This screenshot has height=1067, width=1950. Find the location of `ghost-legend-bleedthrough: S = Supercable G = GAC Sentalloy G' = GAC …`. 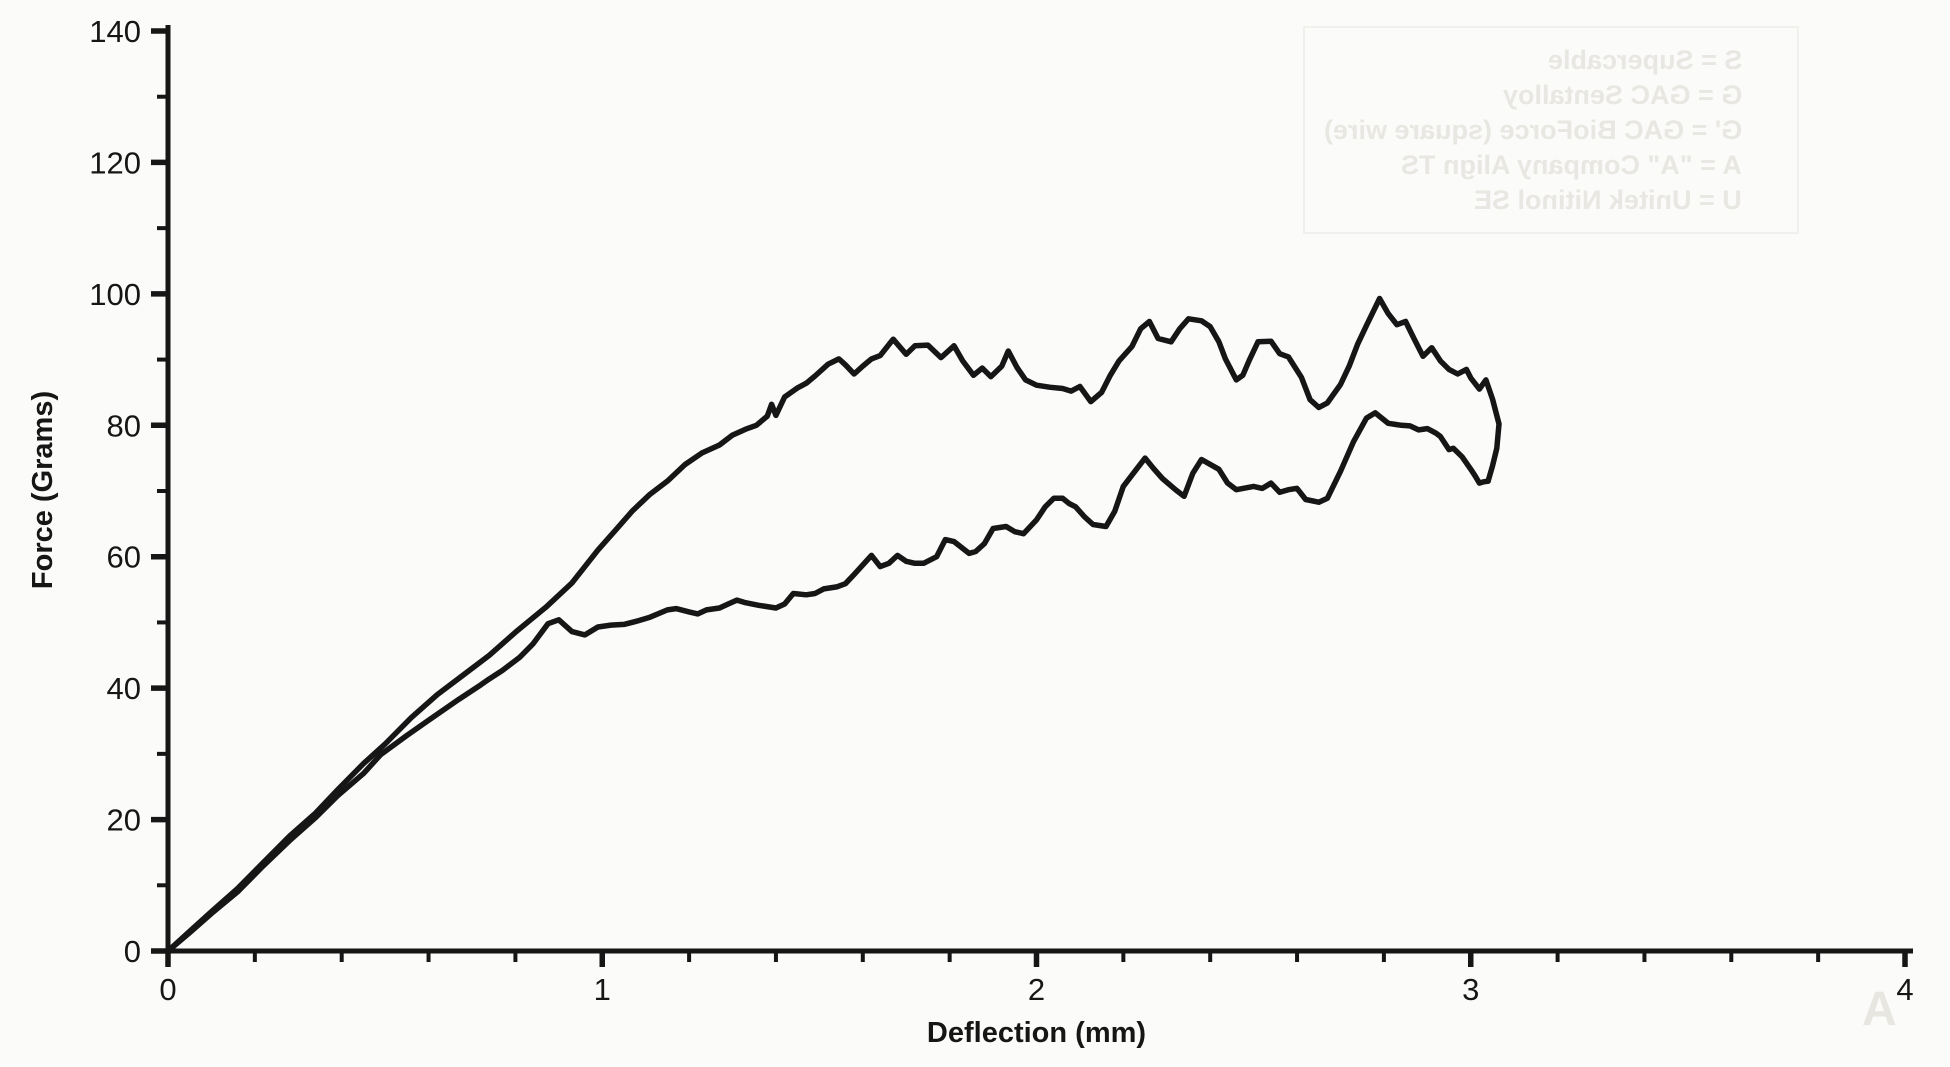

ghost-legend-bleedthrough: S = Supercable G = GAC Sentalloy G' = GAC … is located at coordinates (1551, 130).